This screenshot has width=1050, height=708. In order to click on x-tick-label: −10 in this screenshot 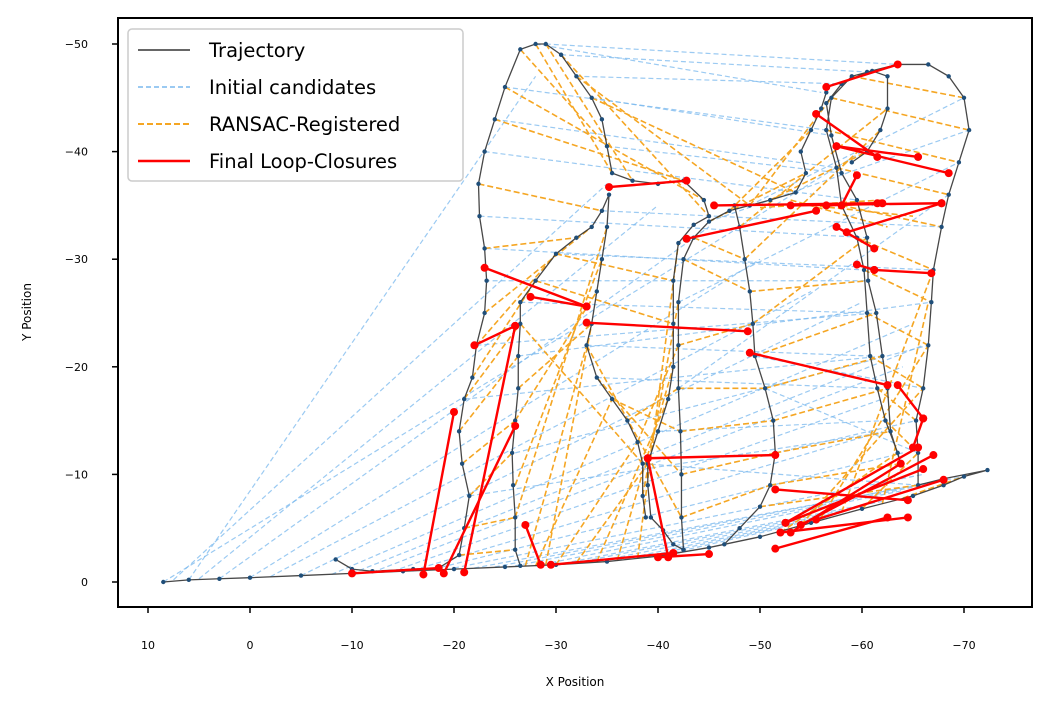, I will do `click(351, 645)`.